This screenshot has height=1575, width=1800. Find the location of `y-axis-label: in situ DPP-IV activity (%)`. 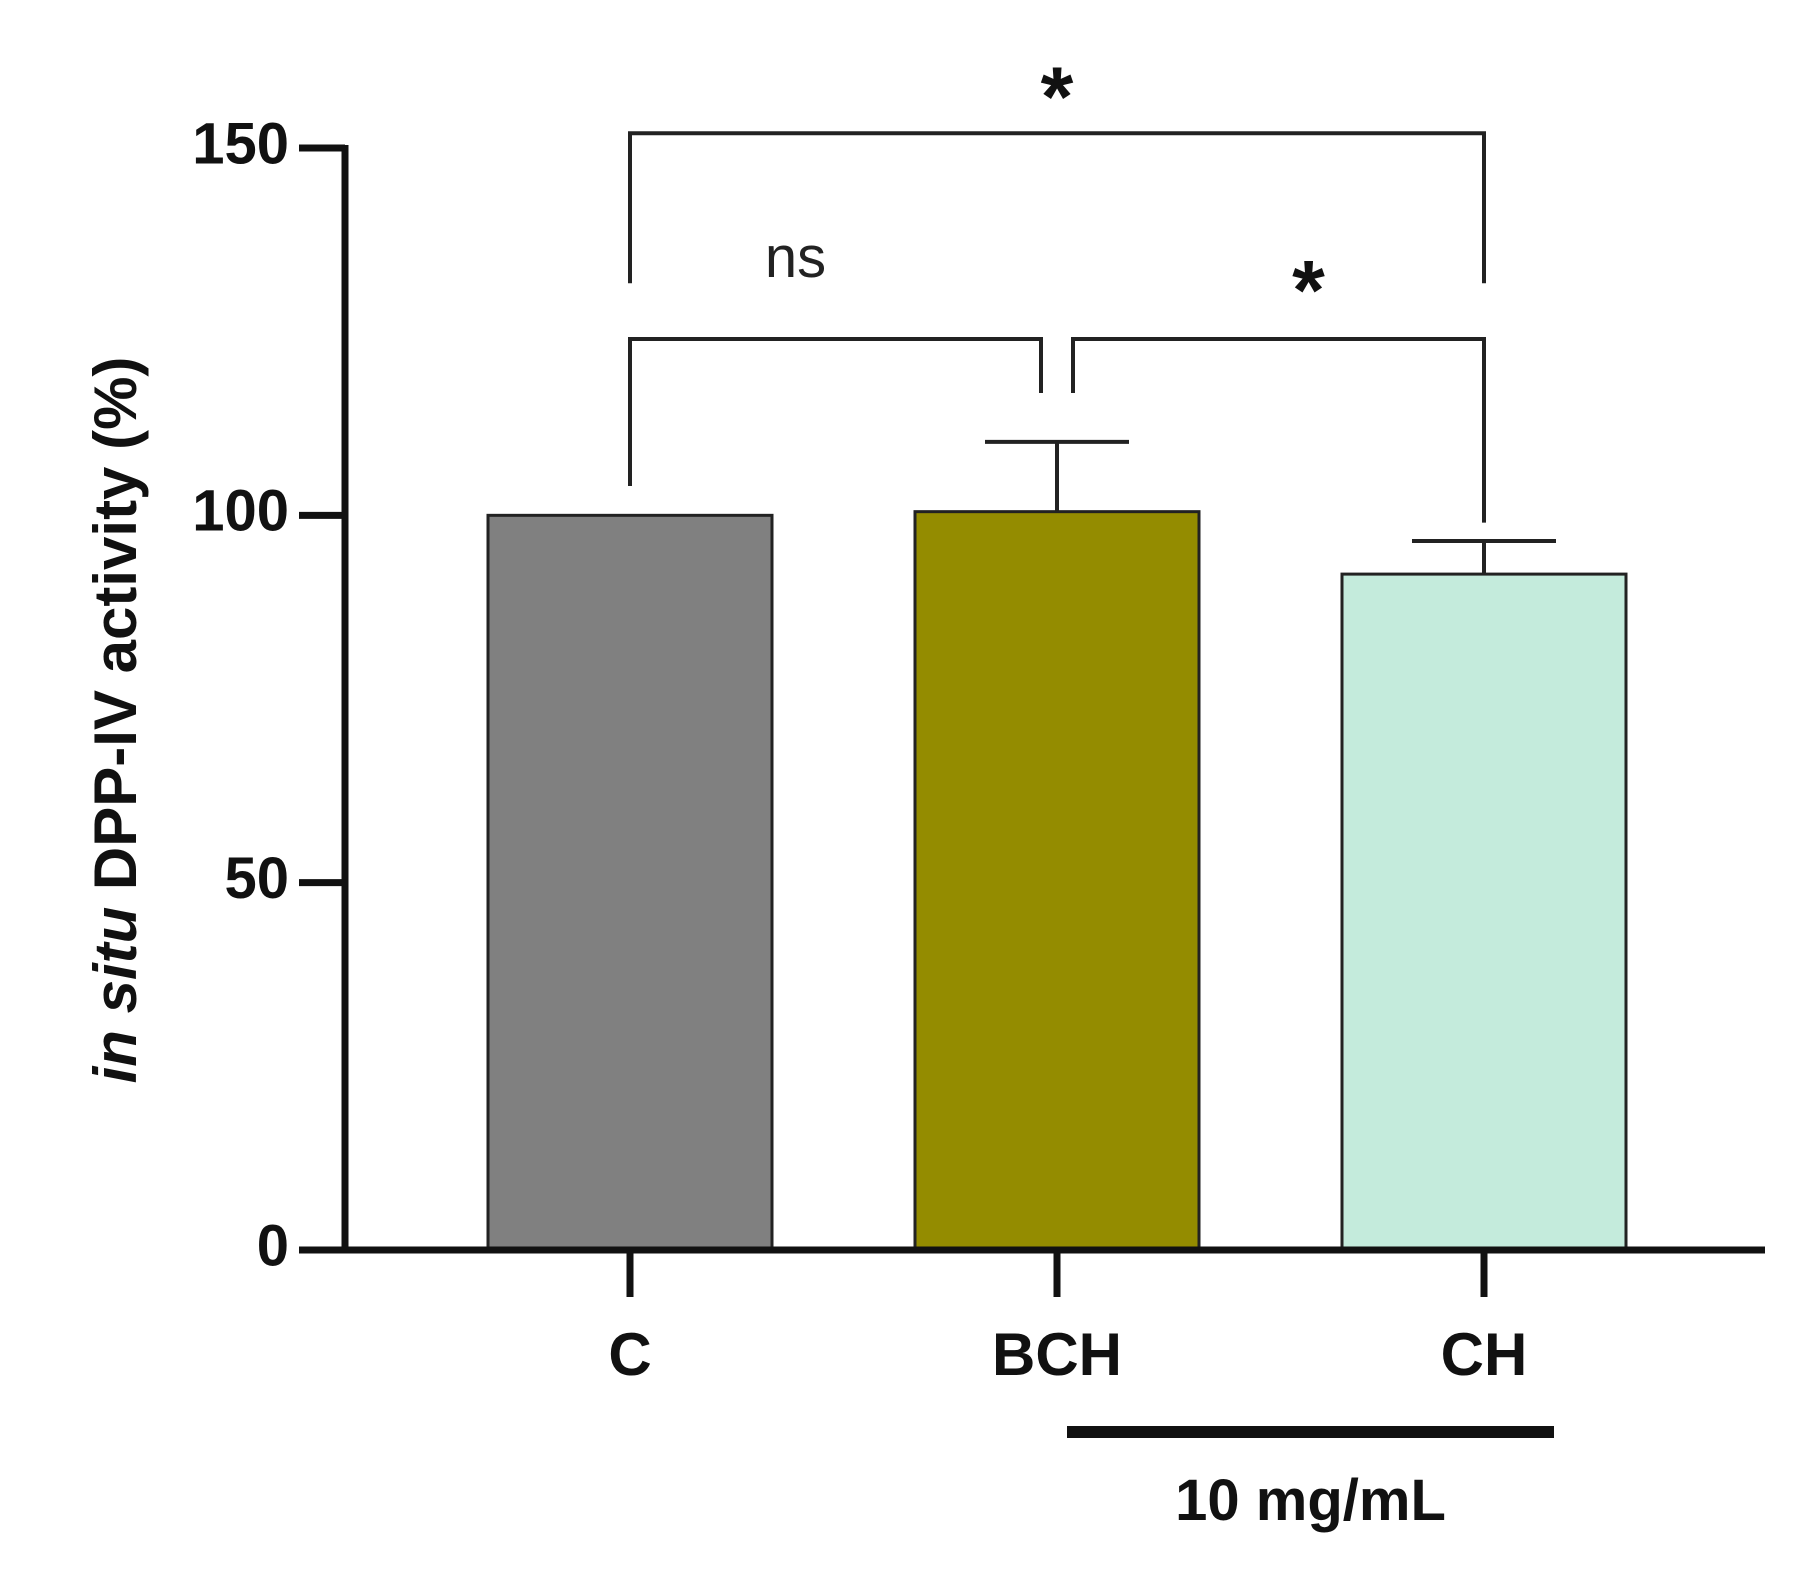

y-axis-label: in situ DPP-IV activity (%) is located at coordinates (115, 720).